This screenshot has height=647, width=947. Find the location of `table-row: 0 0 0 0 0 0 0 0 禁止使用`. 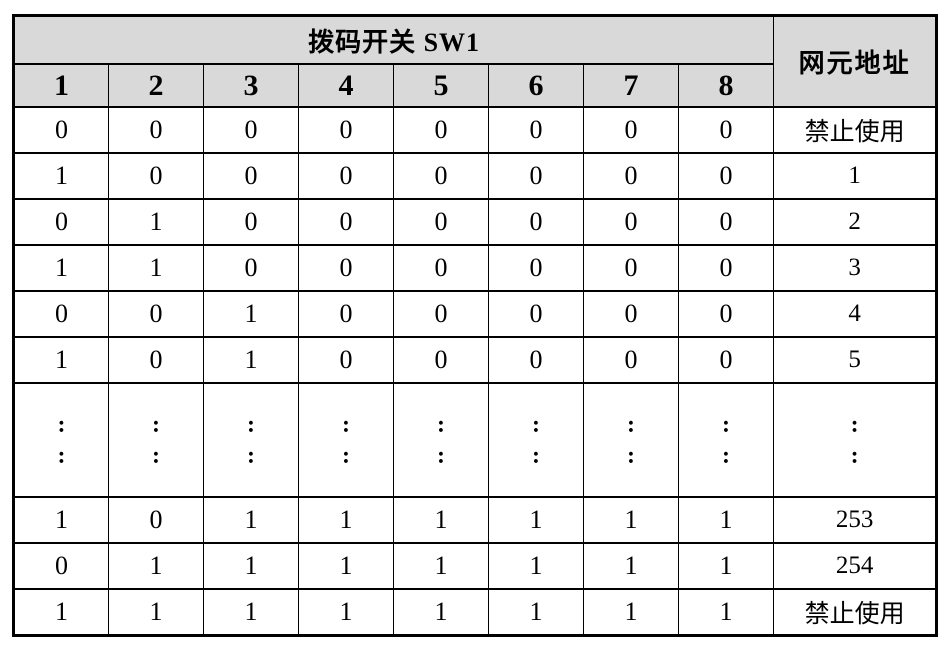

table-row: 0 0 0 0 0 0 0 0 禁止使用 is located at coordinates (475, 130).